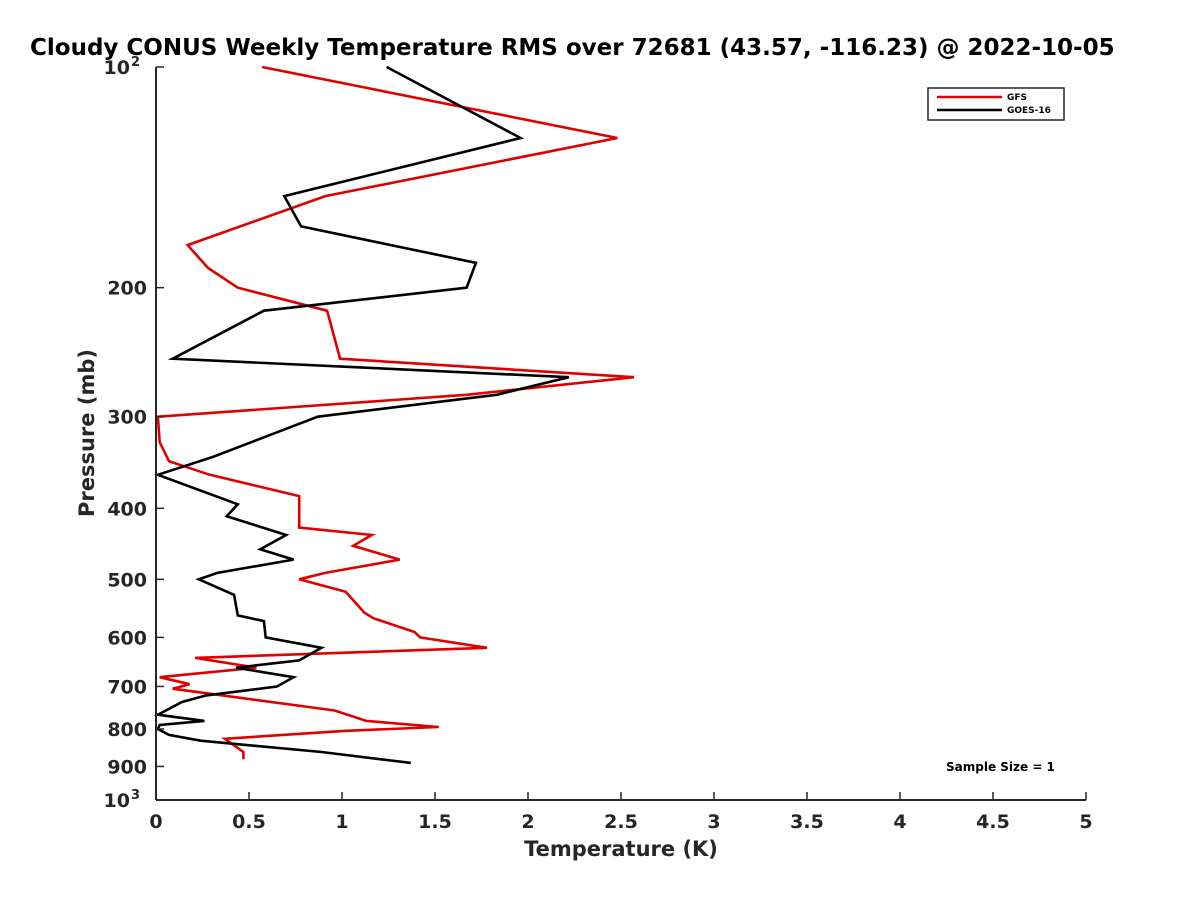 The image size is (1200, 900). I want to click on legend-box, so click(996, 104).